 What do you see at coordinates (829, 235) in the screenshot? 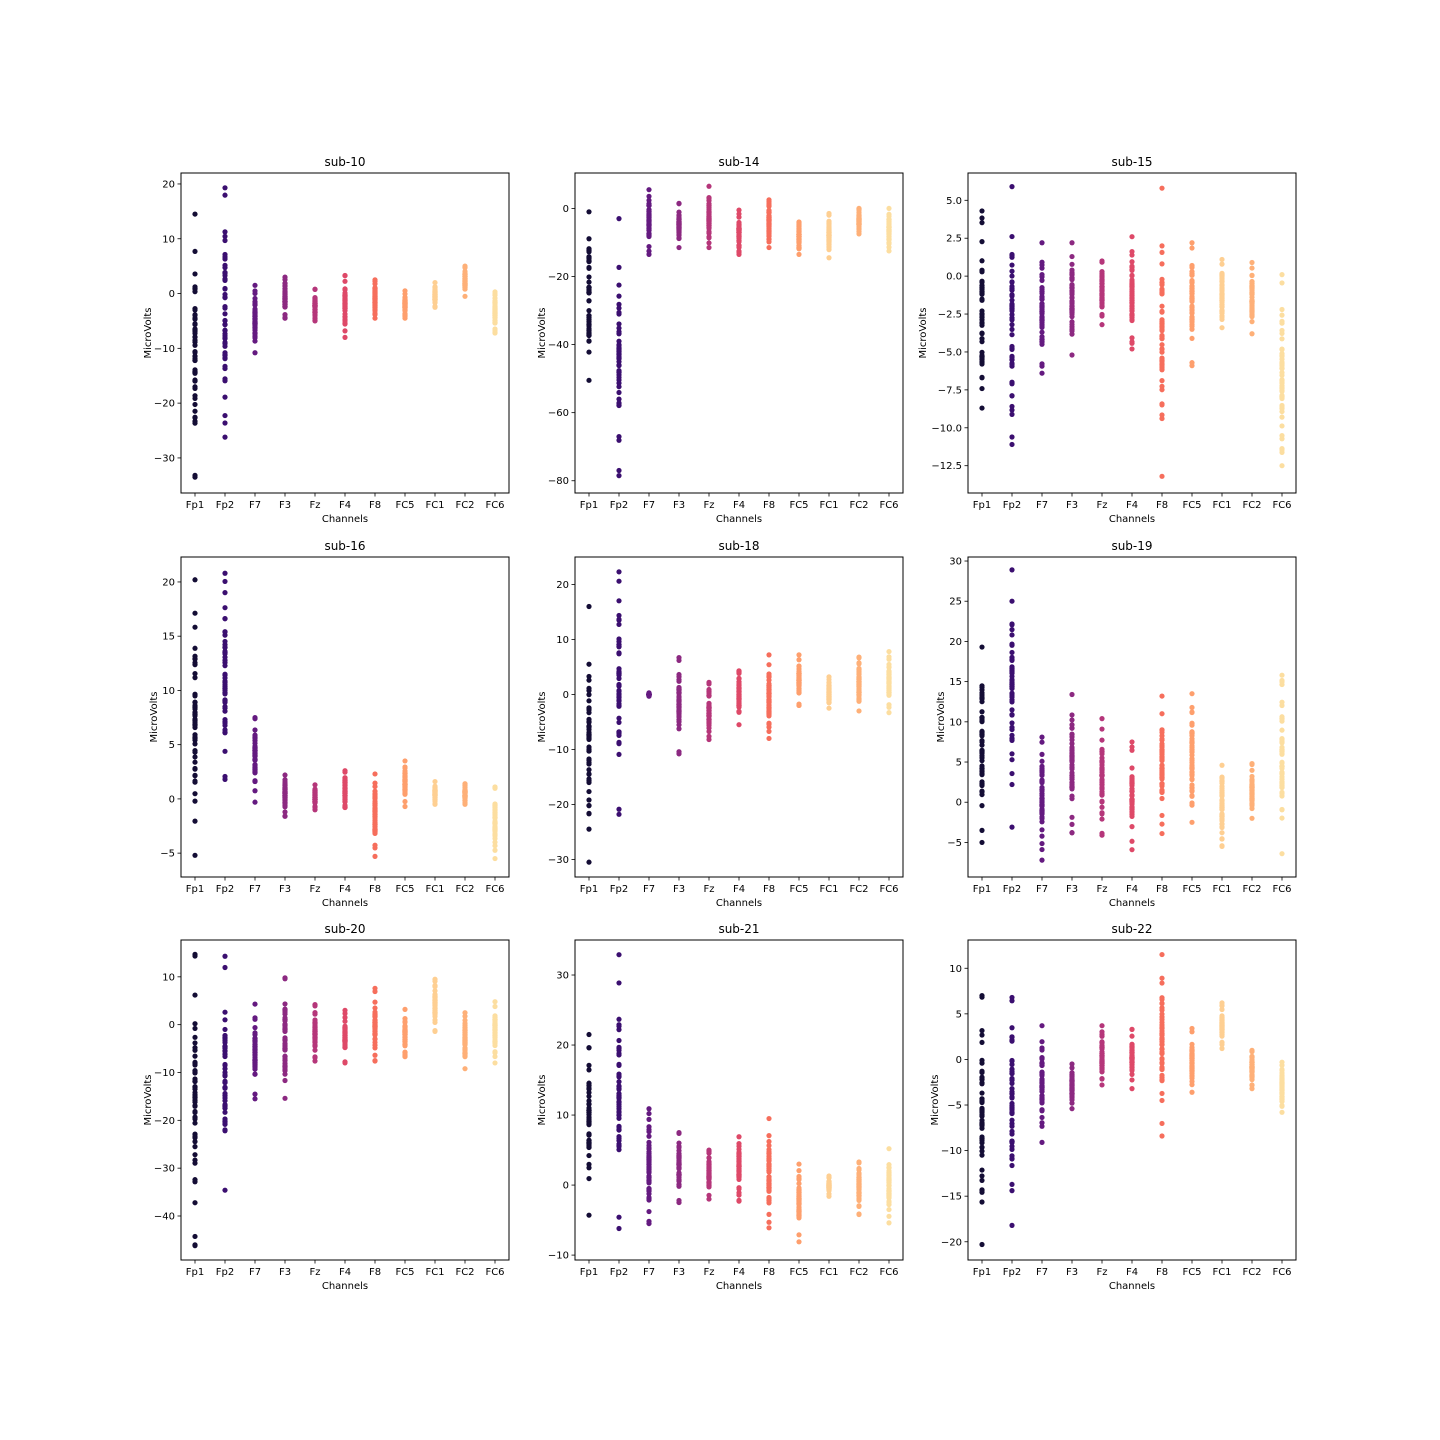
I see `strip-FC1` at bounding box center [829, 235].